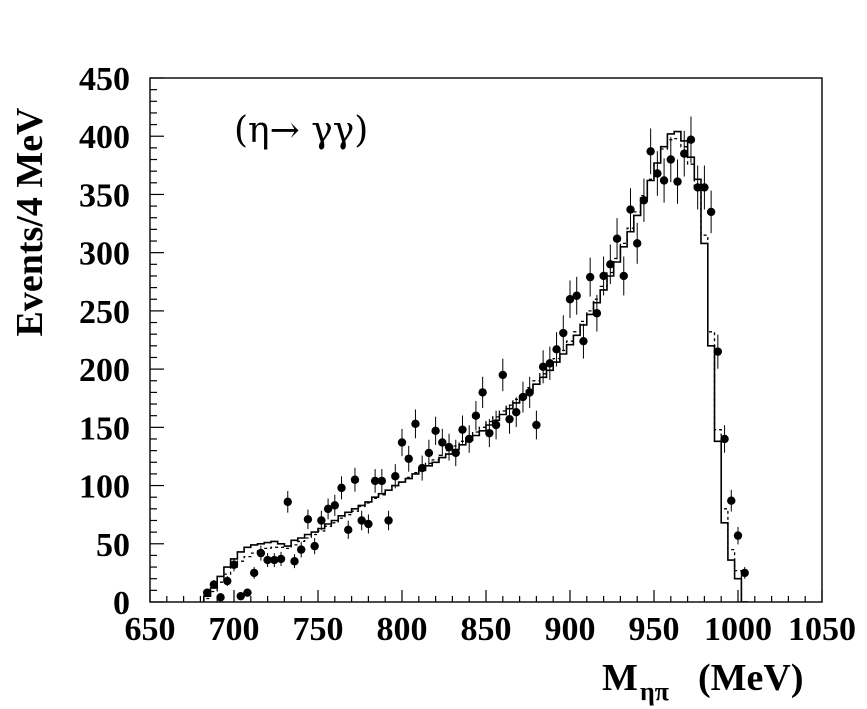 The image size is (867, 709). I want to click on y-tick-label: 400, so click(104, 137).